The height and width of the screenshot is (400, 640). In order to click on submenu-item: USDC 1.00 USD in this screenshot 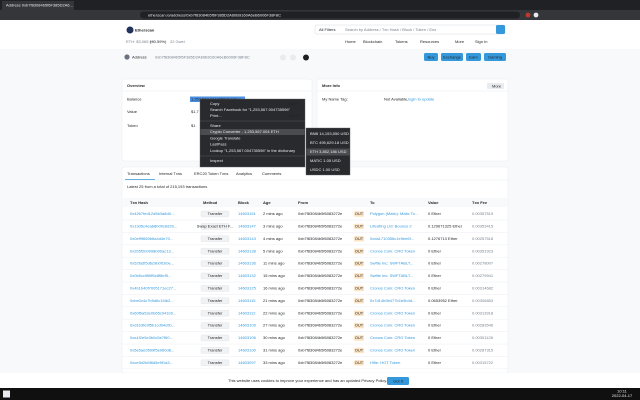, I will do `click(325, 169)`.